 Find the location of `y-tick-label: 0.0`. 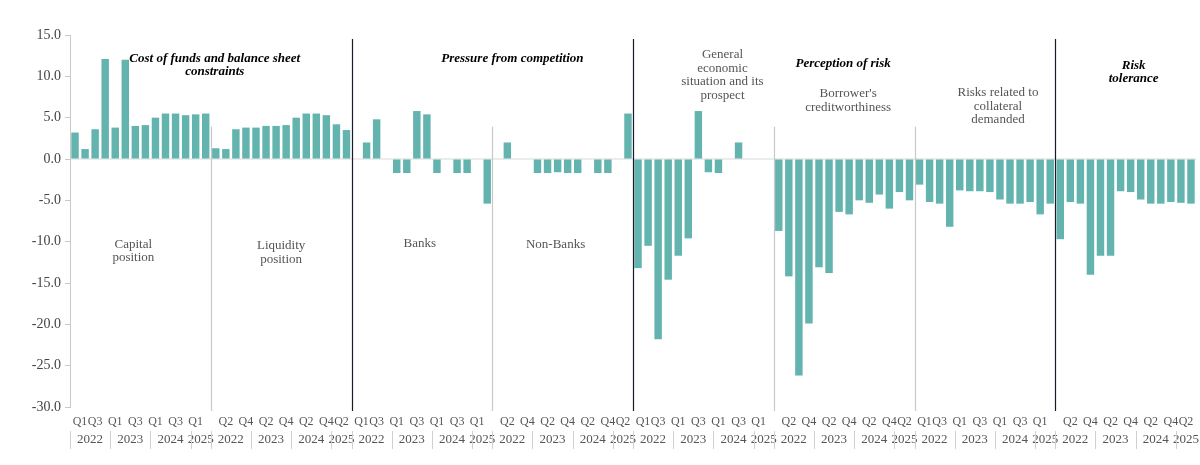

y-tick-label: 0.0 is located at coordinates (52, 158).